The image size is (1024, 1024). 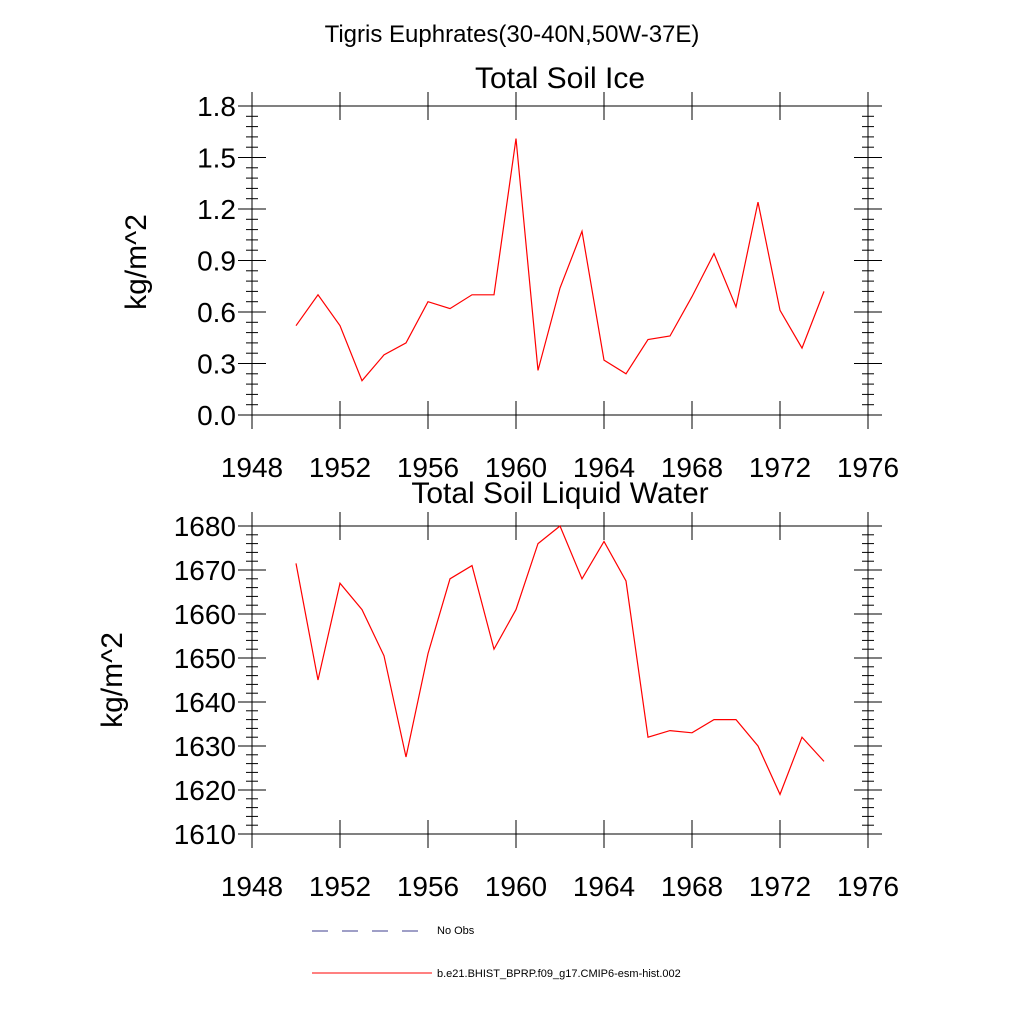 I want to click on y-tick-label: 1670, so click(x=205, y=570).